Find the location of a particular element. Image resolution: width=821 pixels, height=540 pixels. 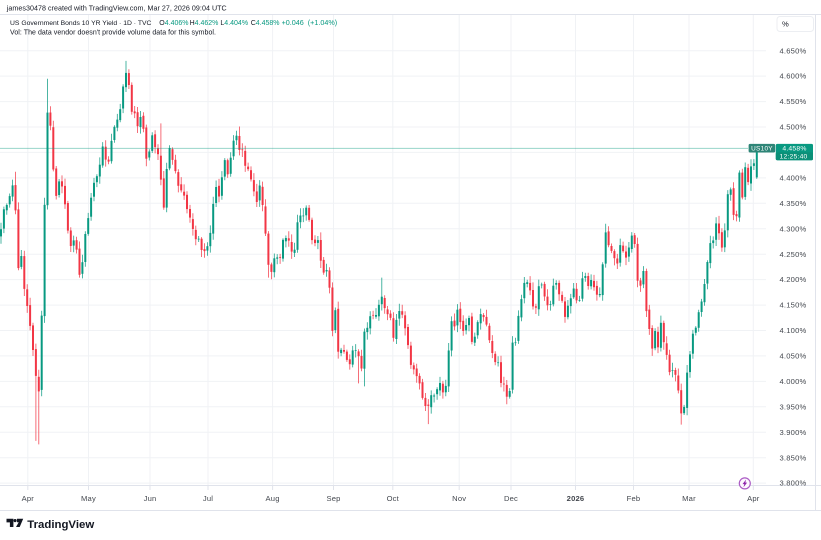

svg-text: 4.100% is located at coordinates (793, 330).